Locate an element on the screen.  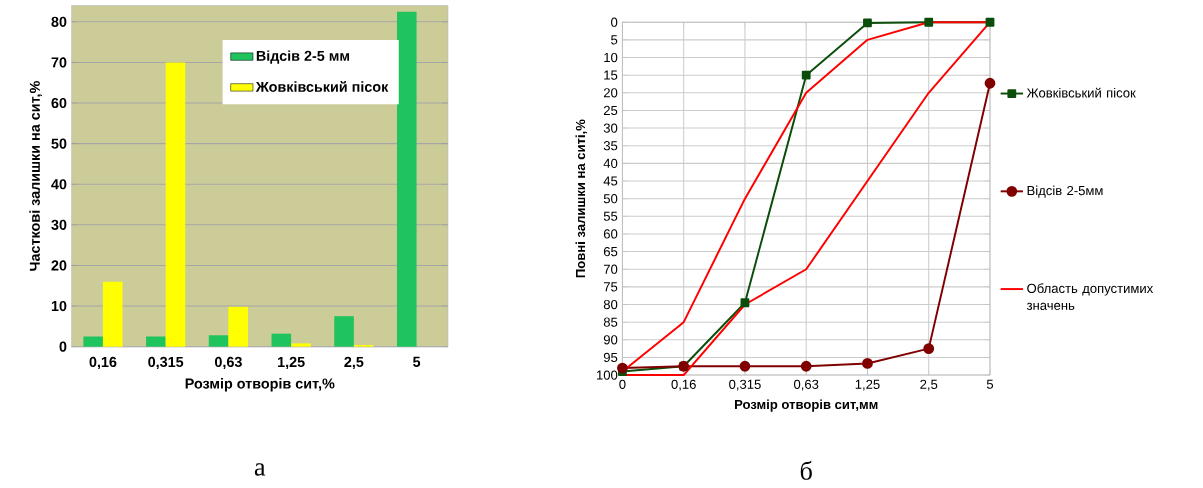
x-axis-title: Розмір отворів сит,% is located at coordinates (260, 385).